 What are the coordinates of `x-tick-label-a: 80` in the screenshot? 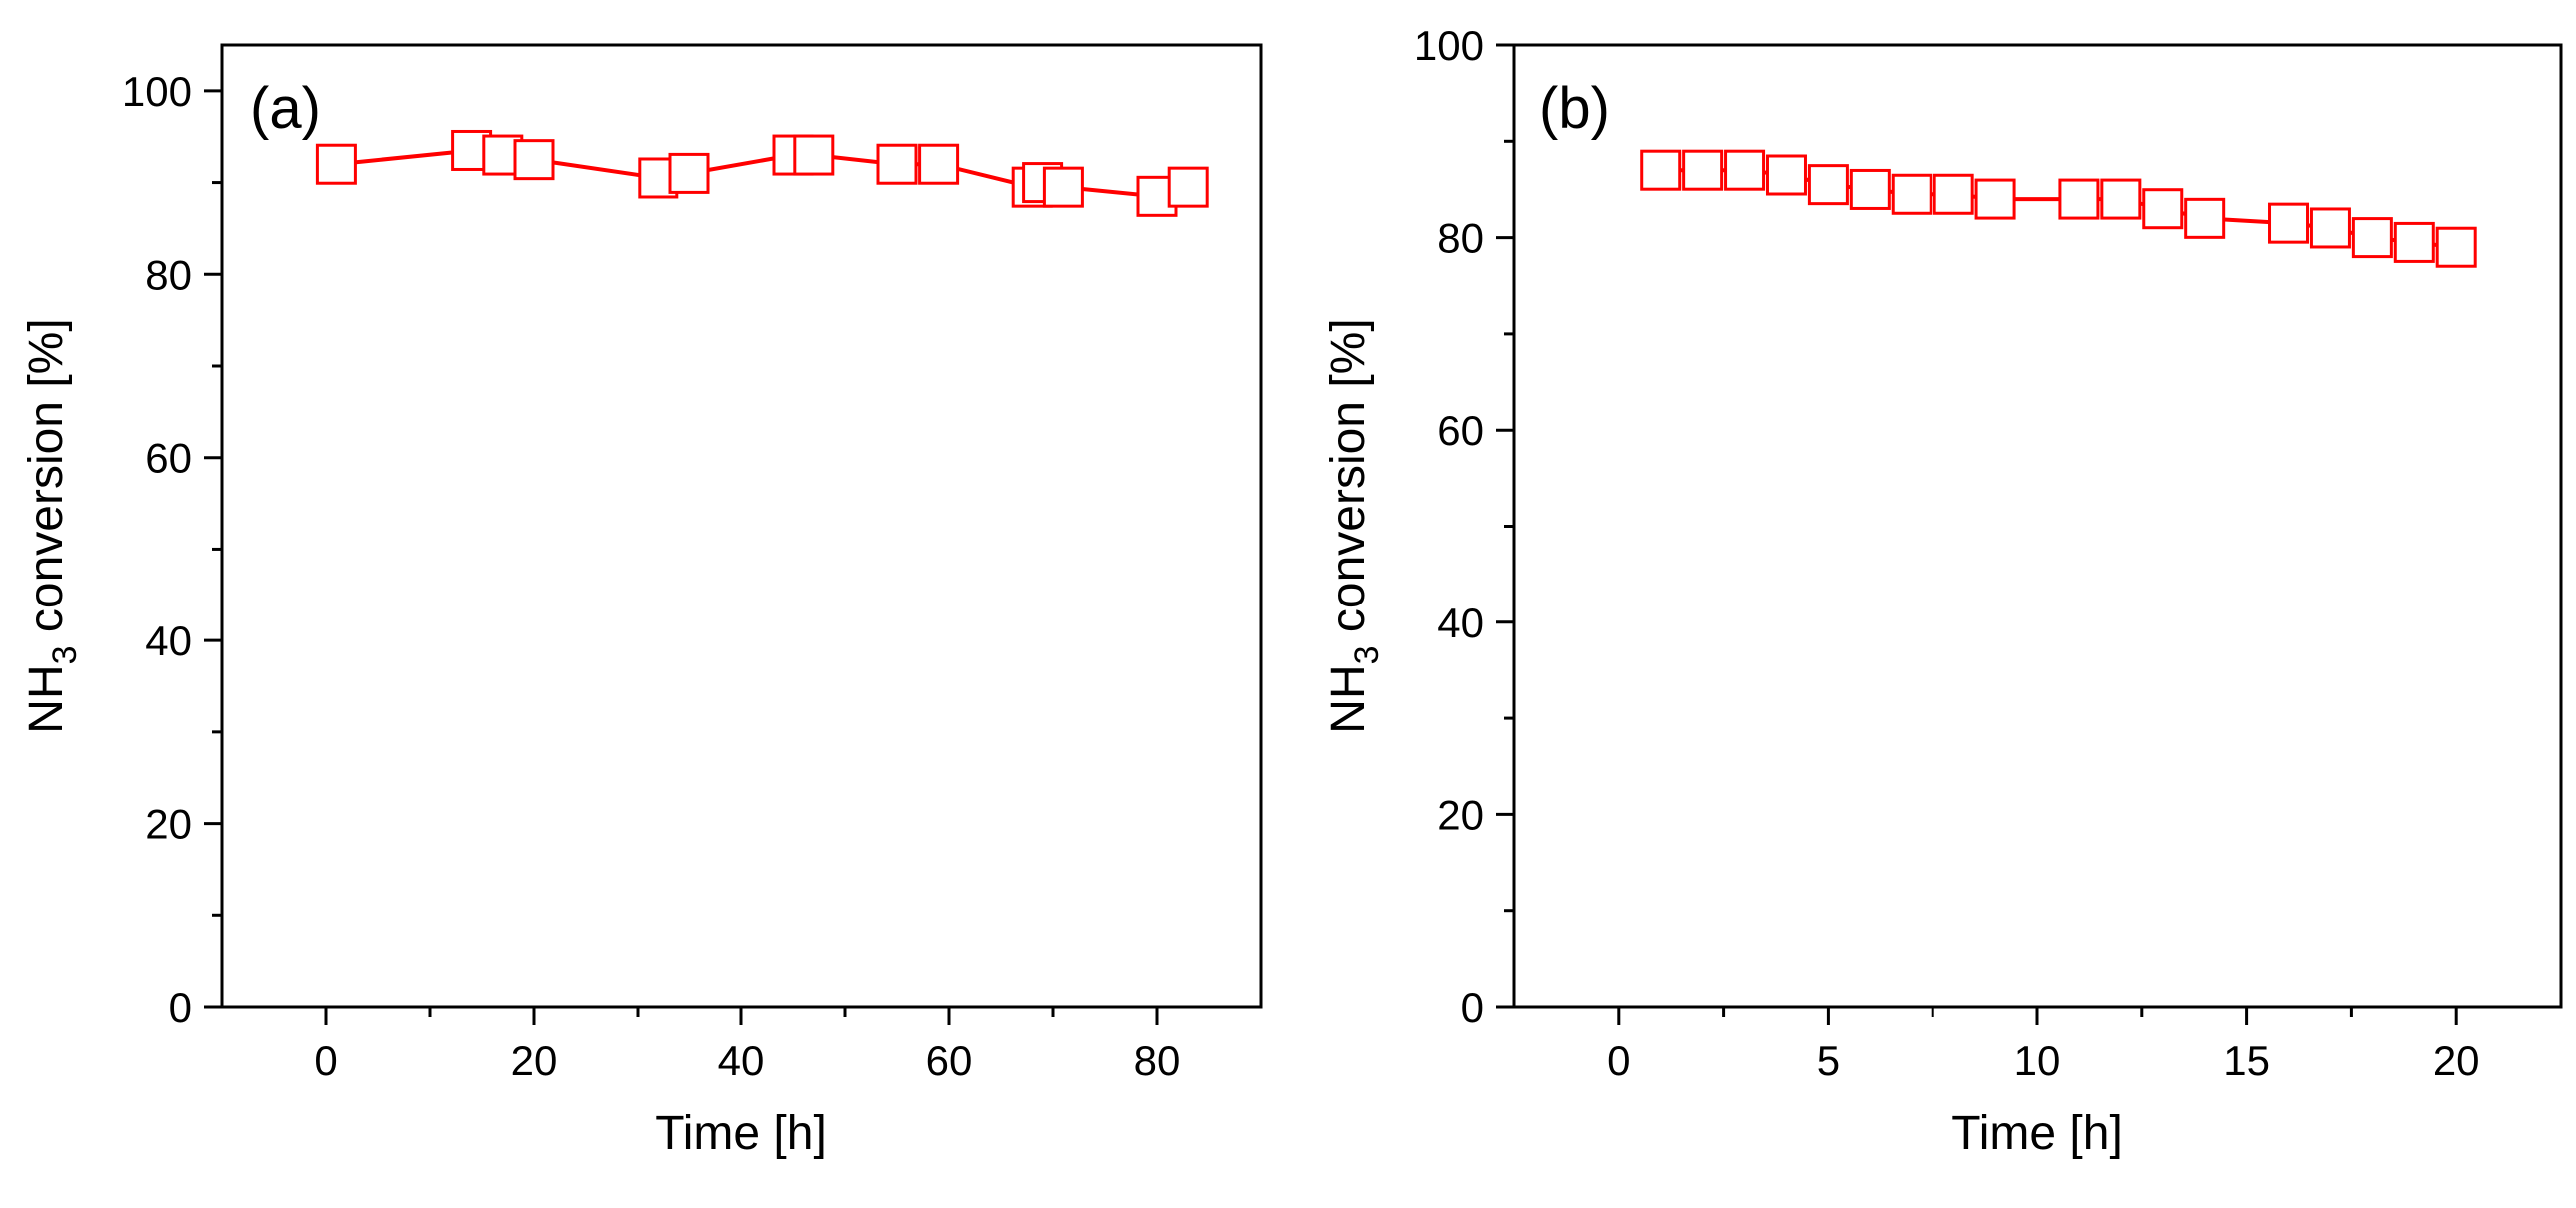 It's located at (1157, 1060).